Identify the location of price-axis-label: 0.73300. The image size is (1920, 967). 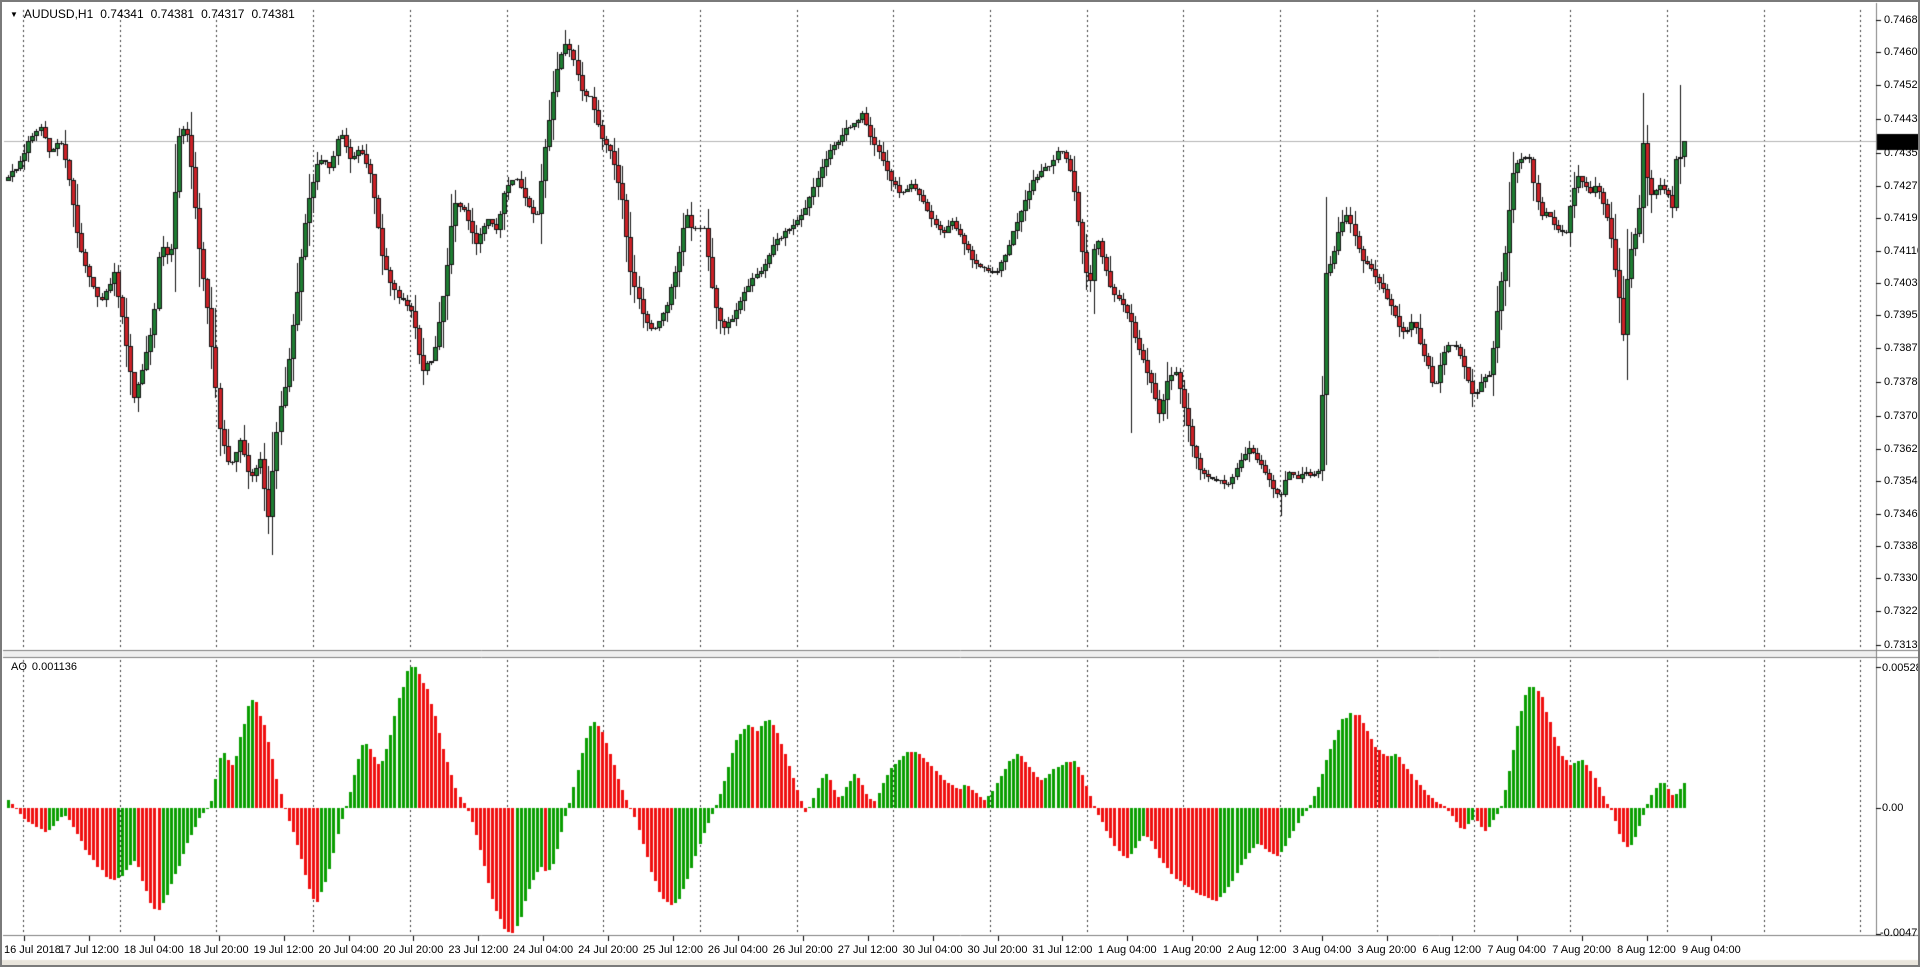
(1902, 578).